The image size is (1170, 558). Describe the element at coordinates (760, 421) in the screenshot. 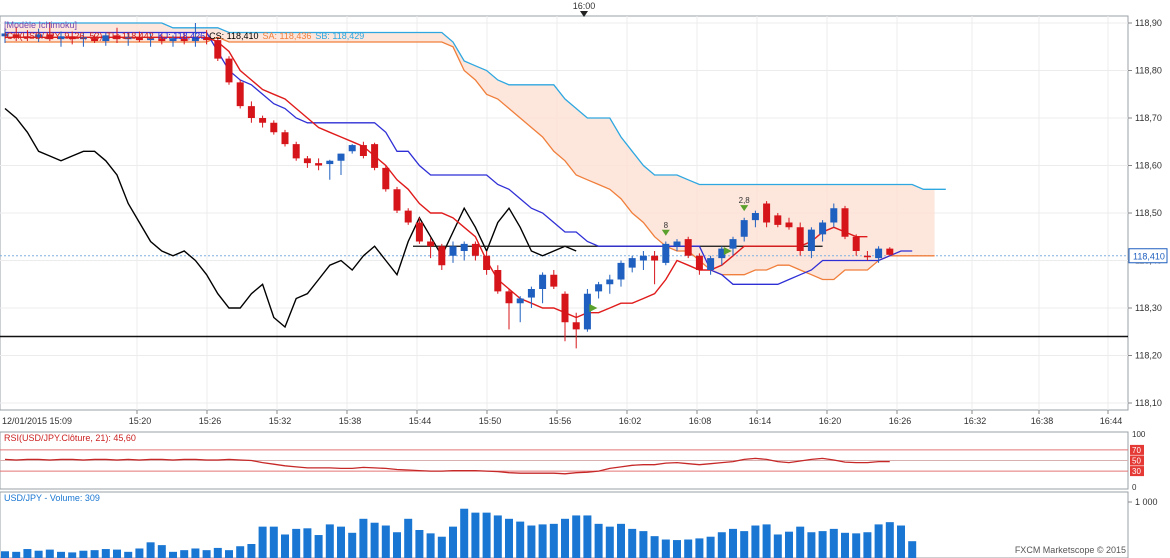

I see `time-tick-label: 16:14` at that location.